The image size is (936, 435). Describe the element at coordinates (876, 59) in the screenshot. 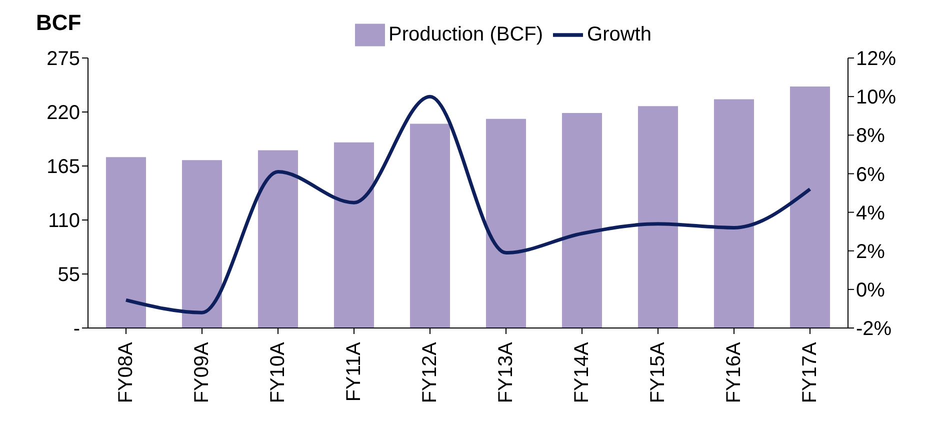

I see `y2-tick-label: 12%` at that location.